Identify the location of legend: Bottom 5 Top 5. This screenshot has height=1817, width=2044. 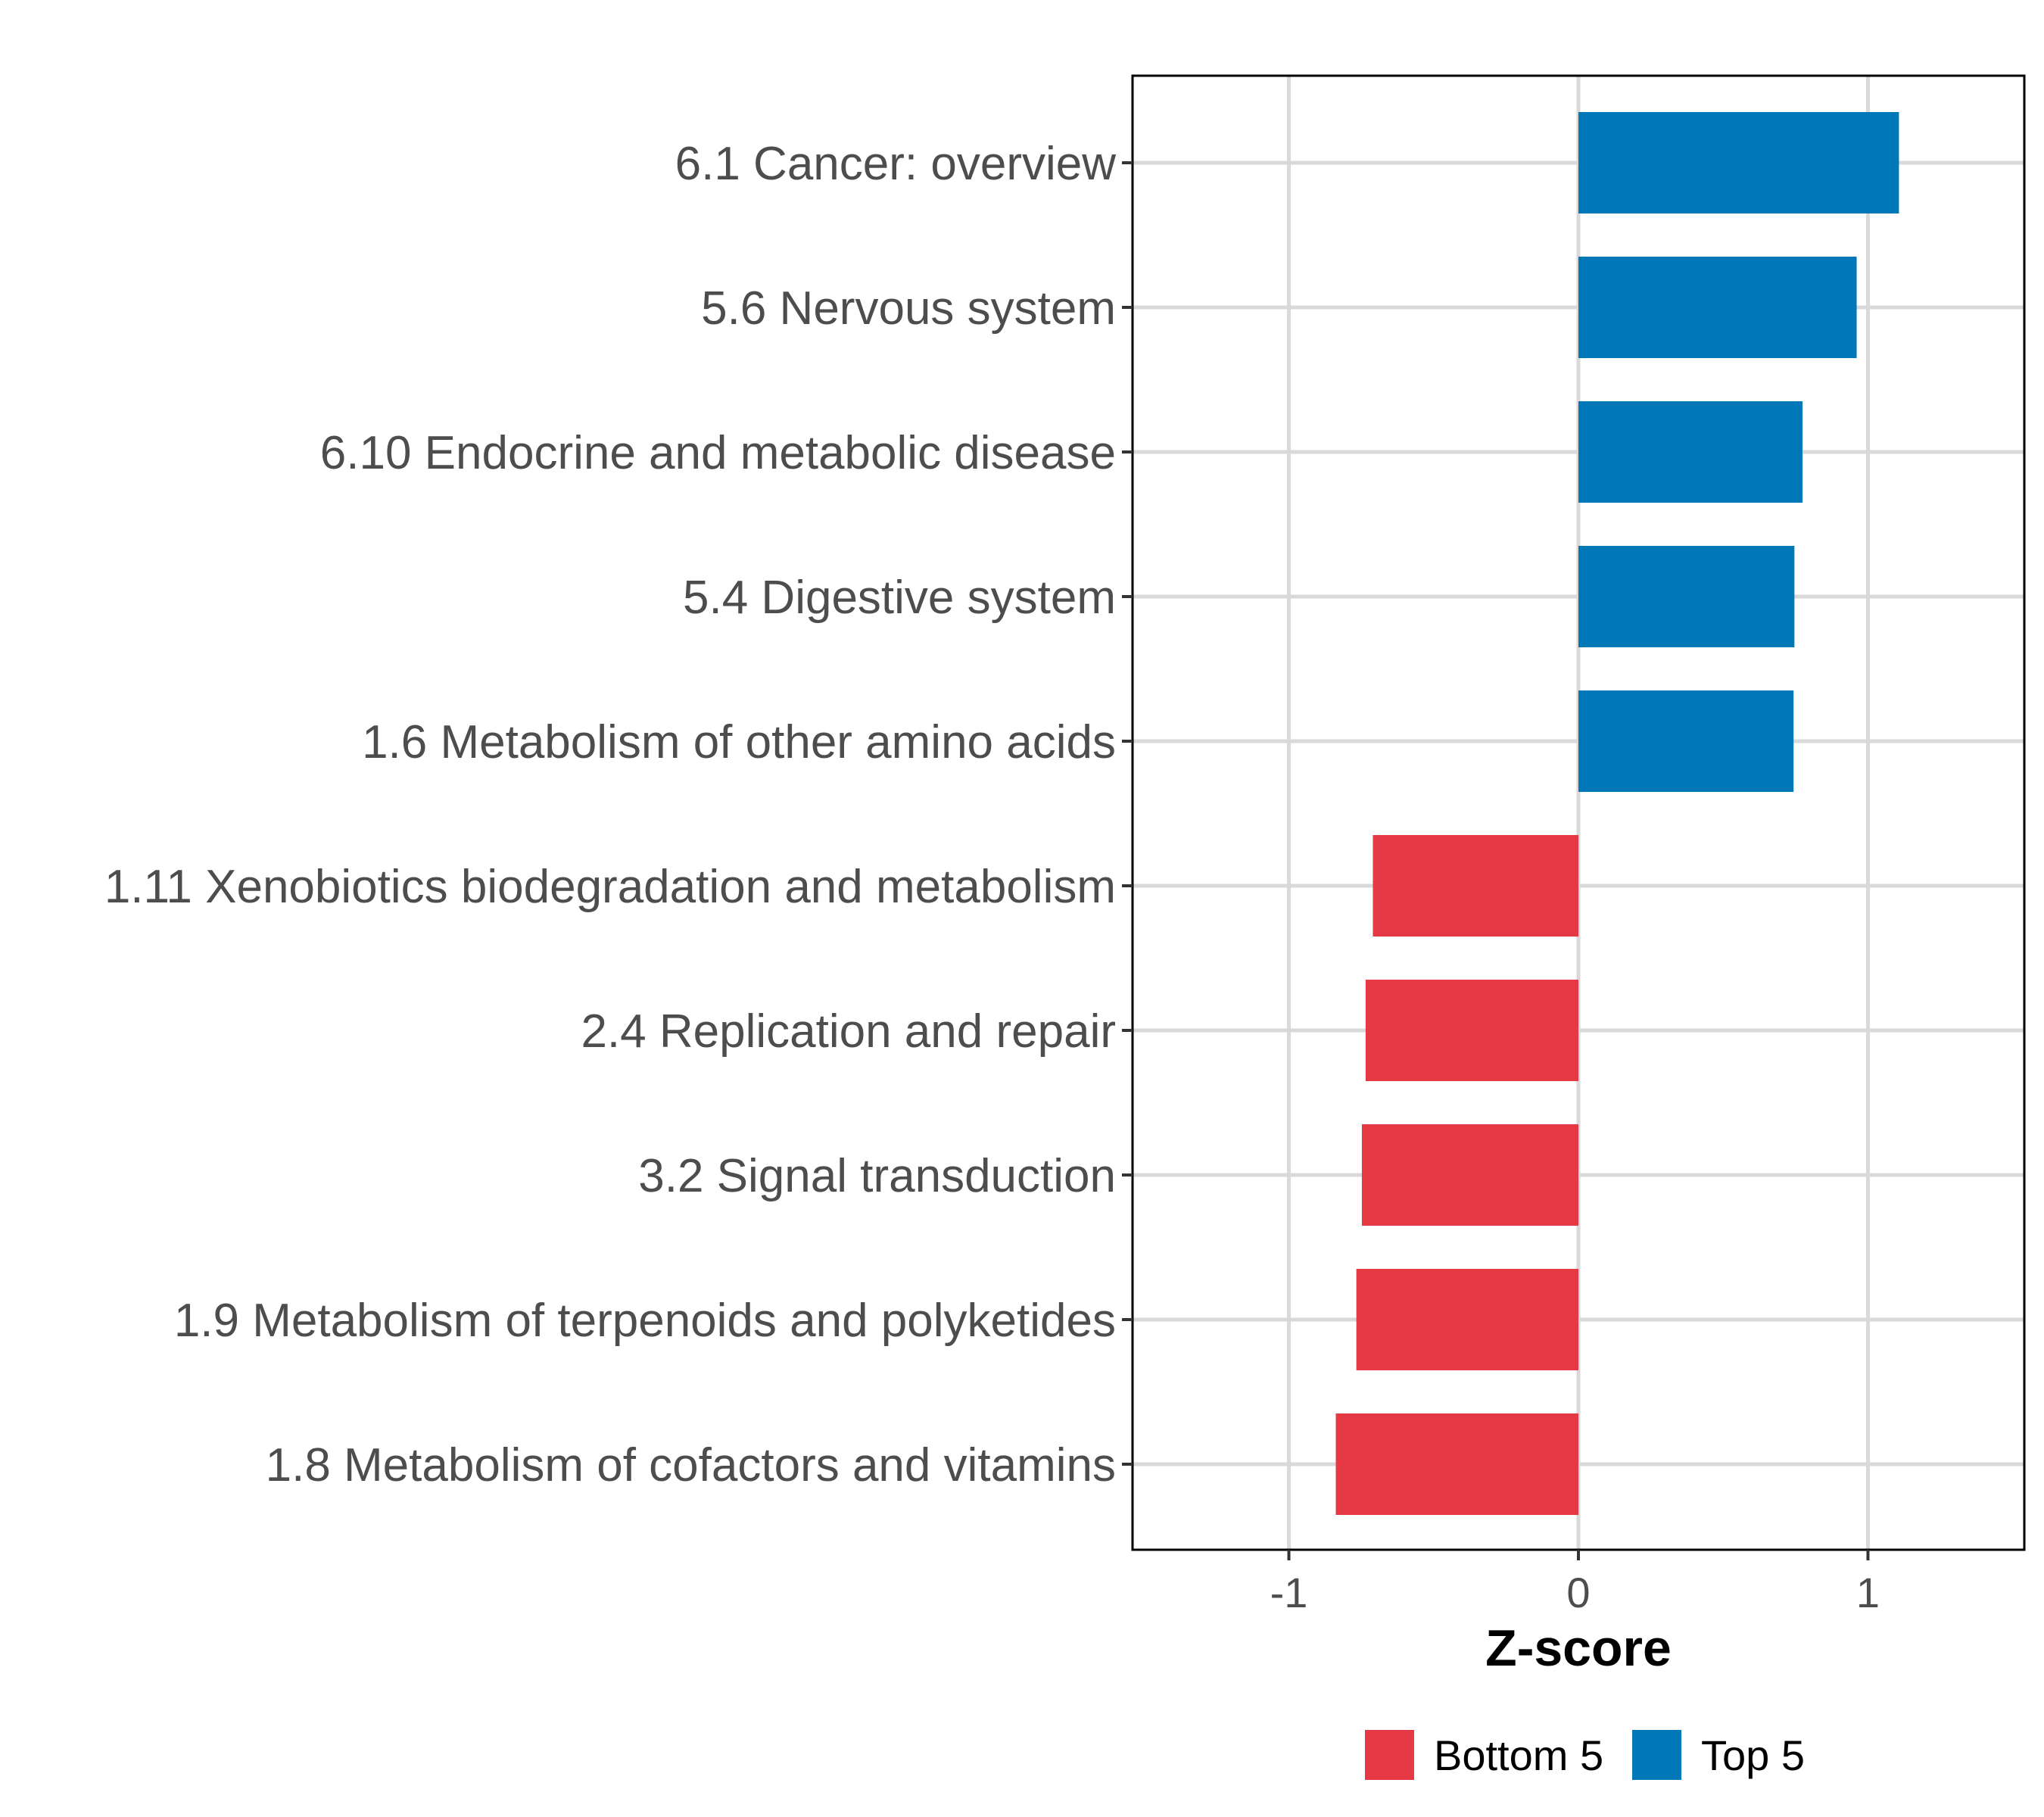
(1585, 1755).